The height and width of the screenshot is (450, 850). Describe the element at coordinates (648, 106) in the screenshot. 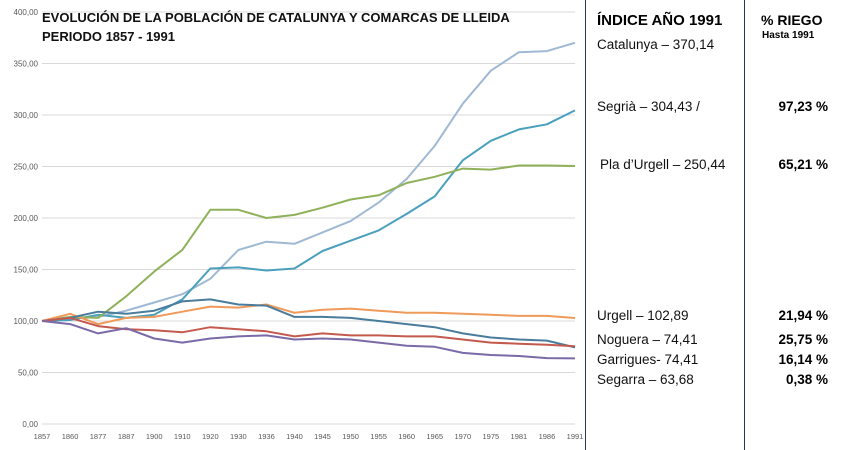

I see `row-label-segria: Segrià – 304,43 /` at that location.